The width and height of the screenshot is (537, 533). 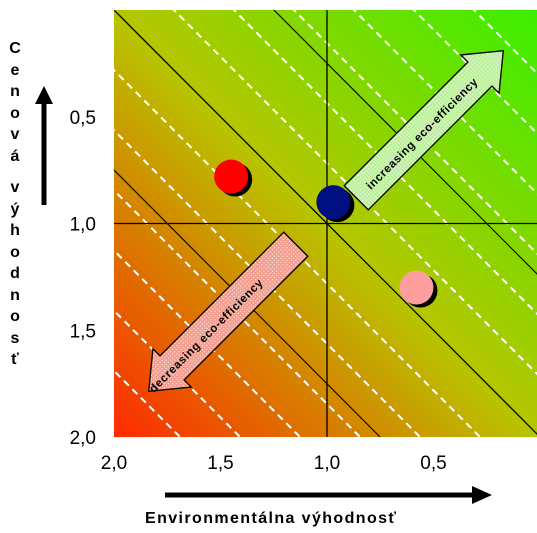 I want to click on x-tick-label: 1,5, so click(x=220, y=463).